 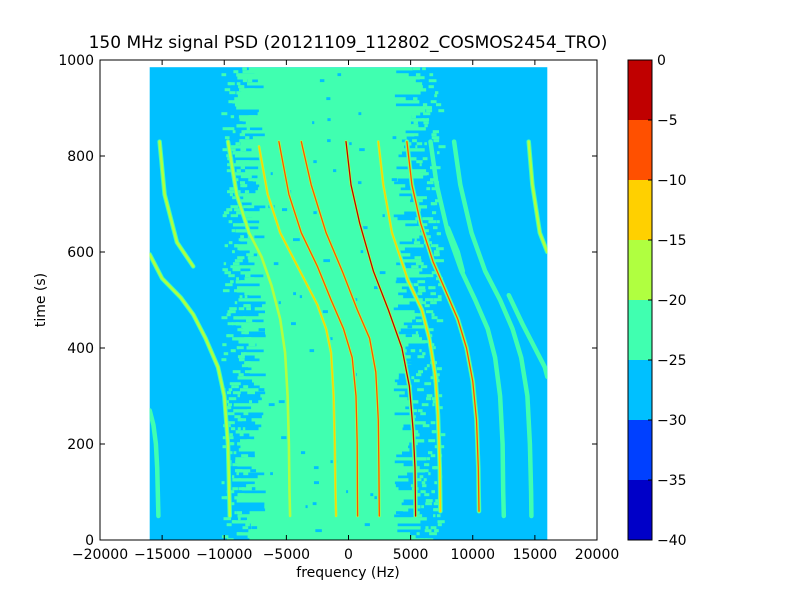 I want to click on colorbar-tick-label: 0, so click(x=661, y=61).